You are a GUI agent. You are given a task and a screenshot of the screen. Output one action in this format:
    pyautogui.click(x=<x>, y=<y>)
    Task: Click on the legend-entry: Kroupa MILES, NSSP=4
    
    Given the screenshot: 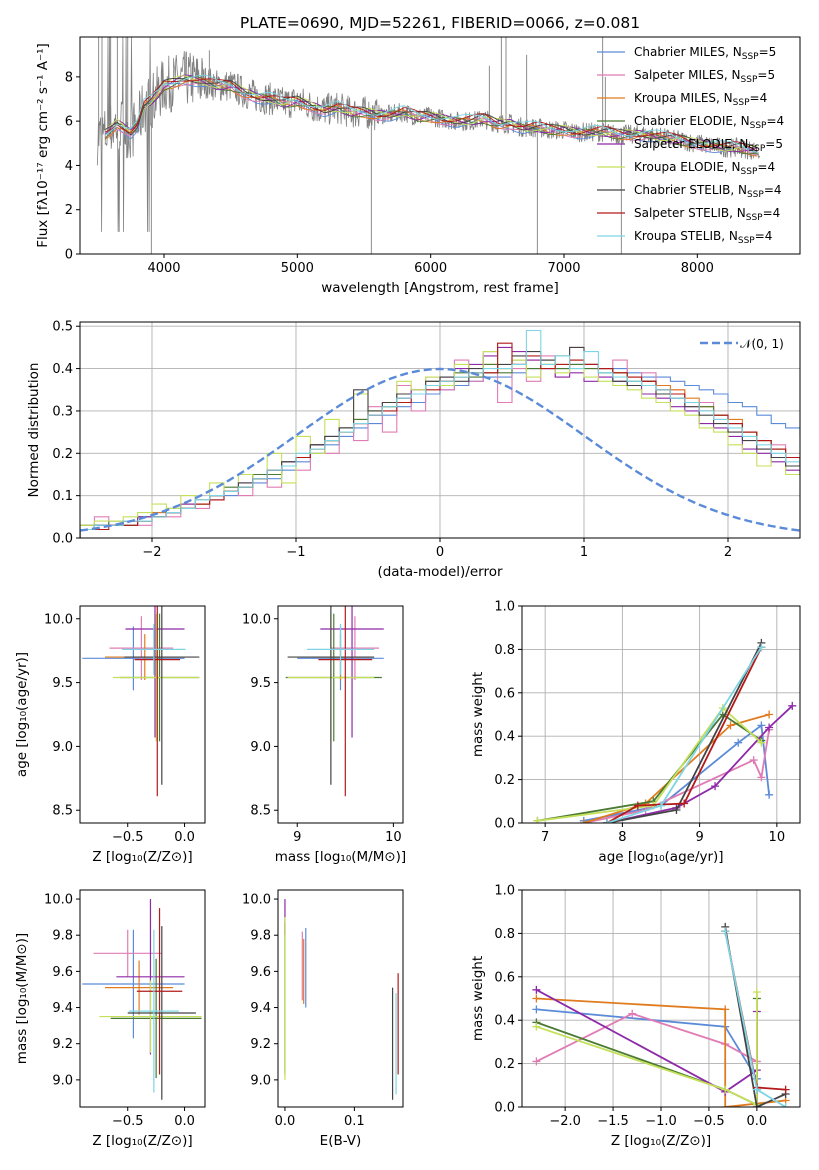 What is the action you would take?
    pyautogui.click(x=700, y=99)
    